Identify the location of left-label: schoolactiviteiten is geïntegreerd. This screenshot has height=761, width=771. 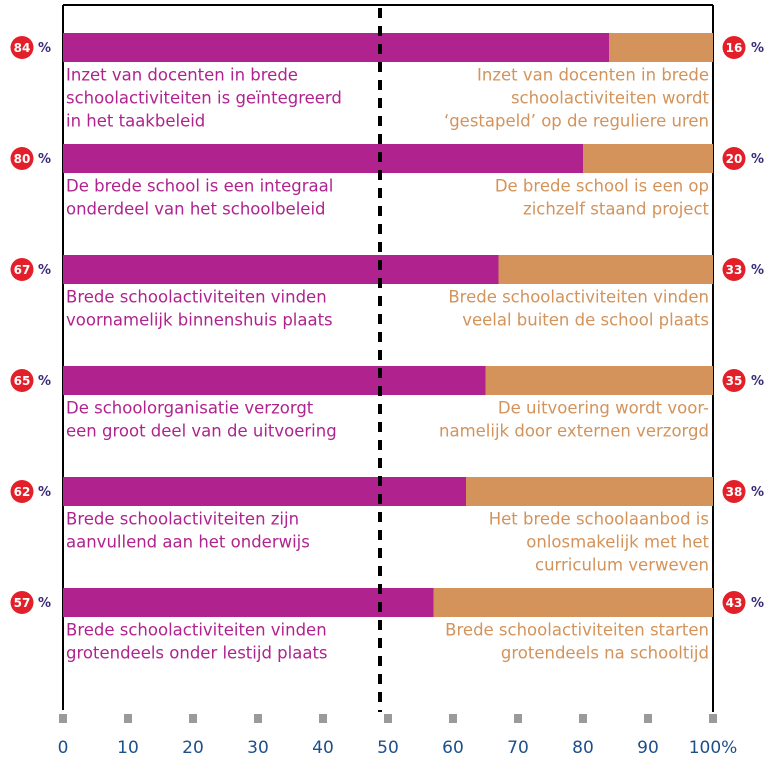
(204, 98).